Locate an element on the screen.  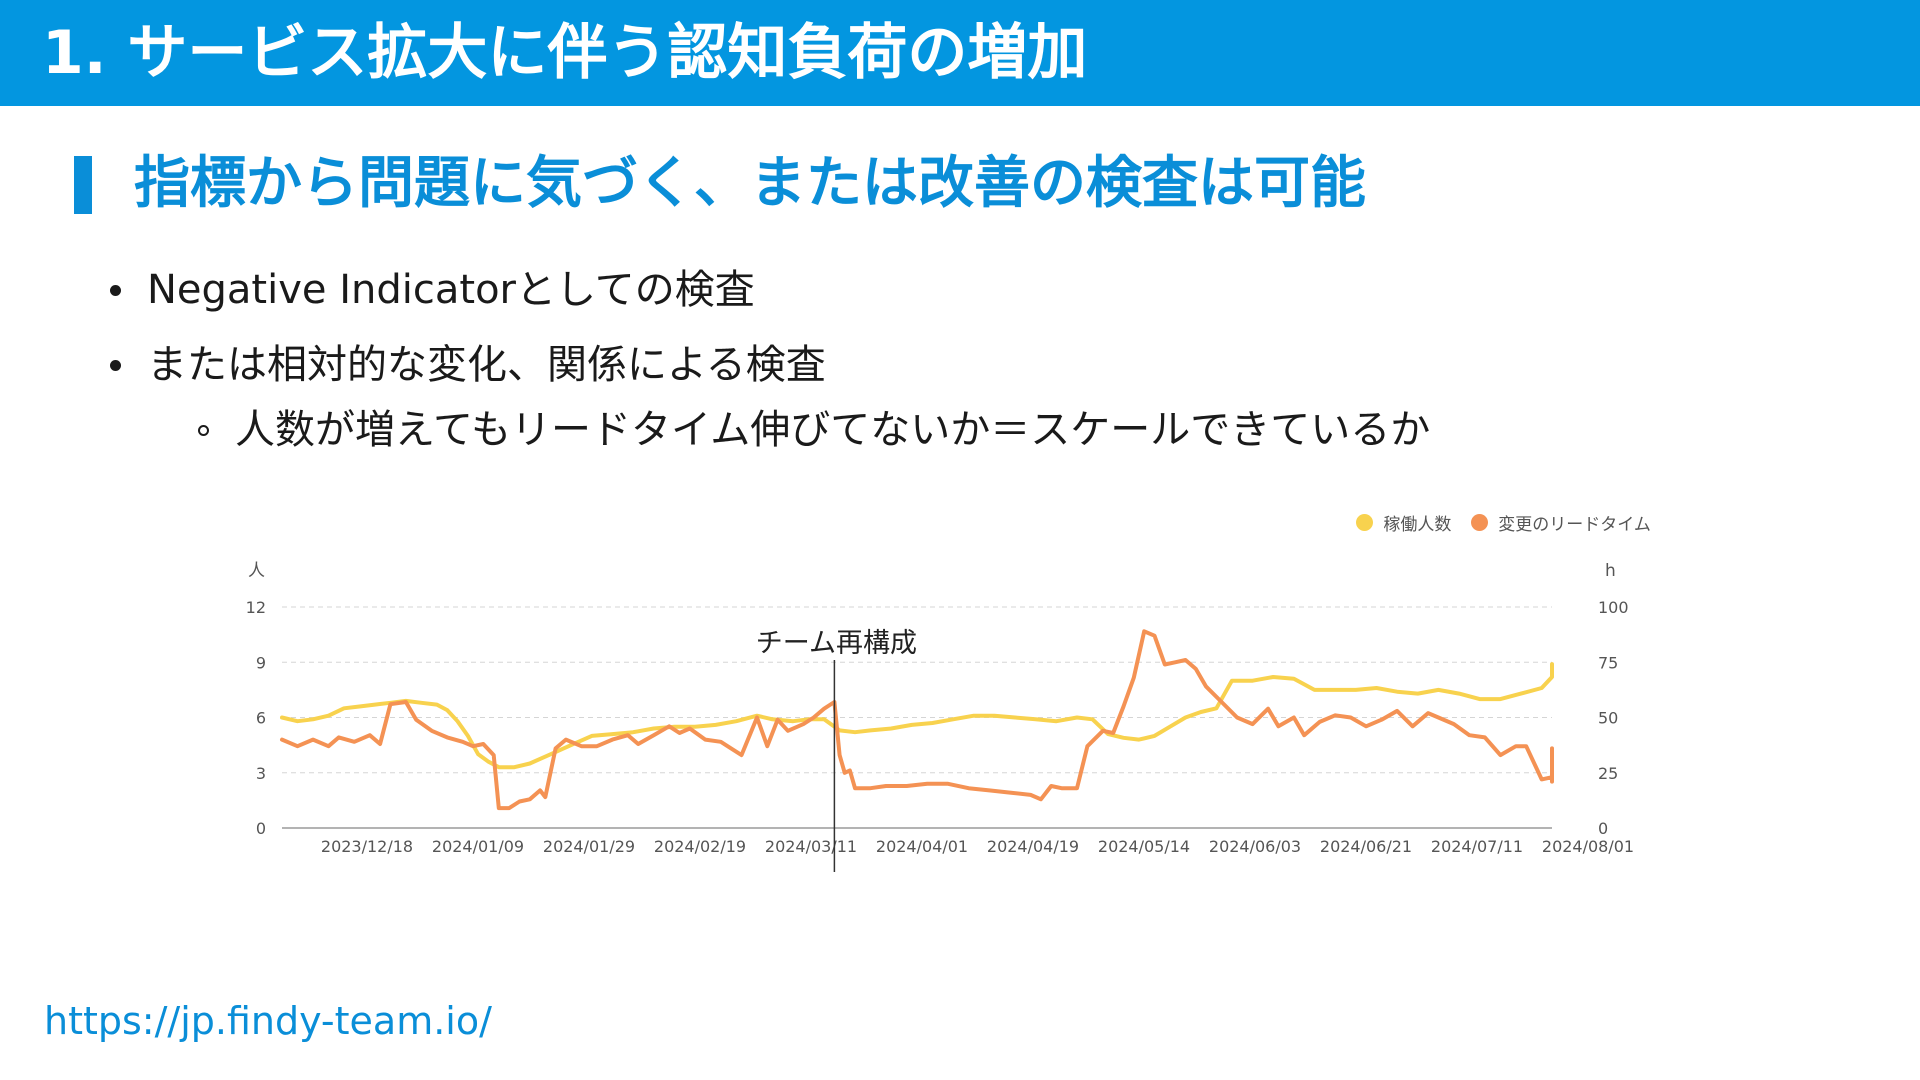
x-tick-label: 2024/04/01 is located at coordinates (922, 846).